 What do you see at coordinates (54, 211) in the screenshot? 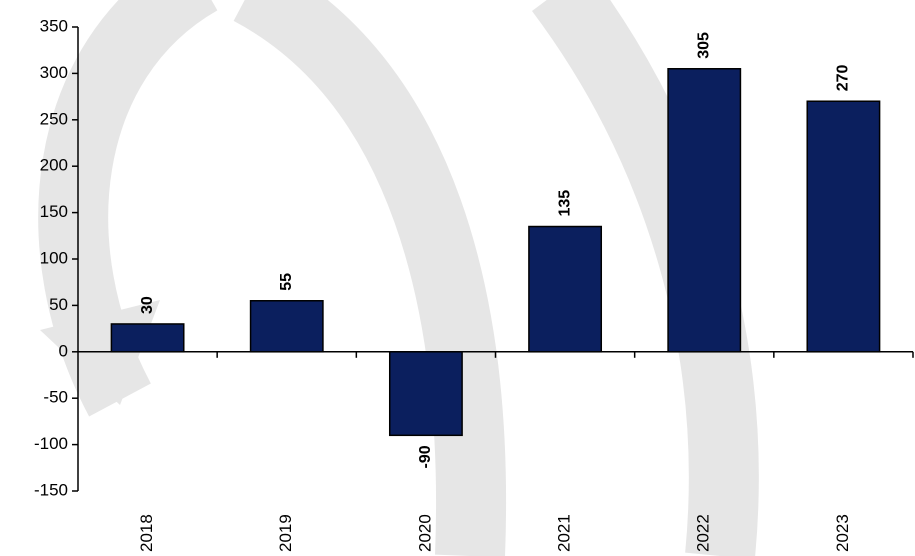
I see `y-tick-label: 150` at bounding box center [54, 211].